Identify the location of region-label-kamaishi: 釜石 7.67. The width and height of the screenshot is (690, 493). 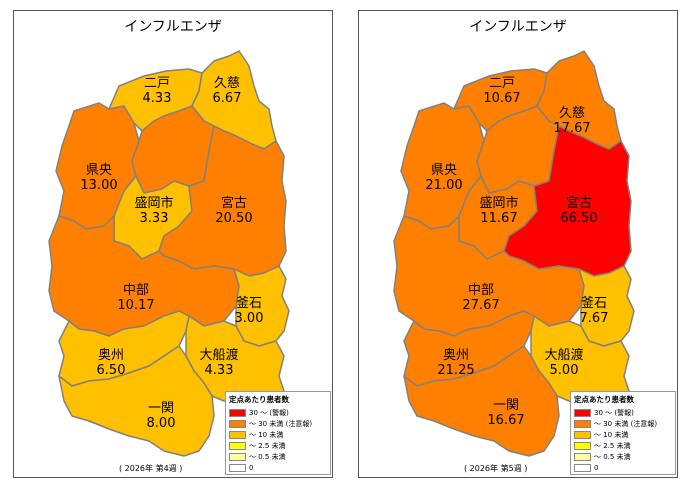
(594, 311).